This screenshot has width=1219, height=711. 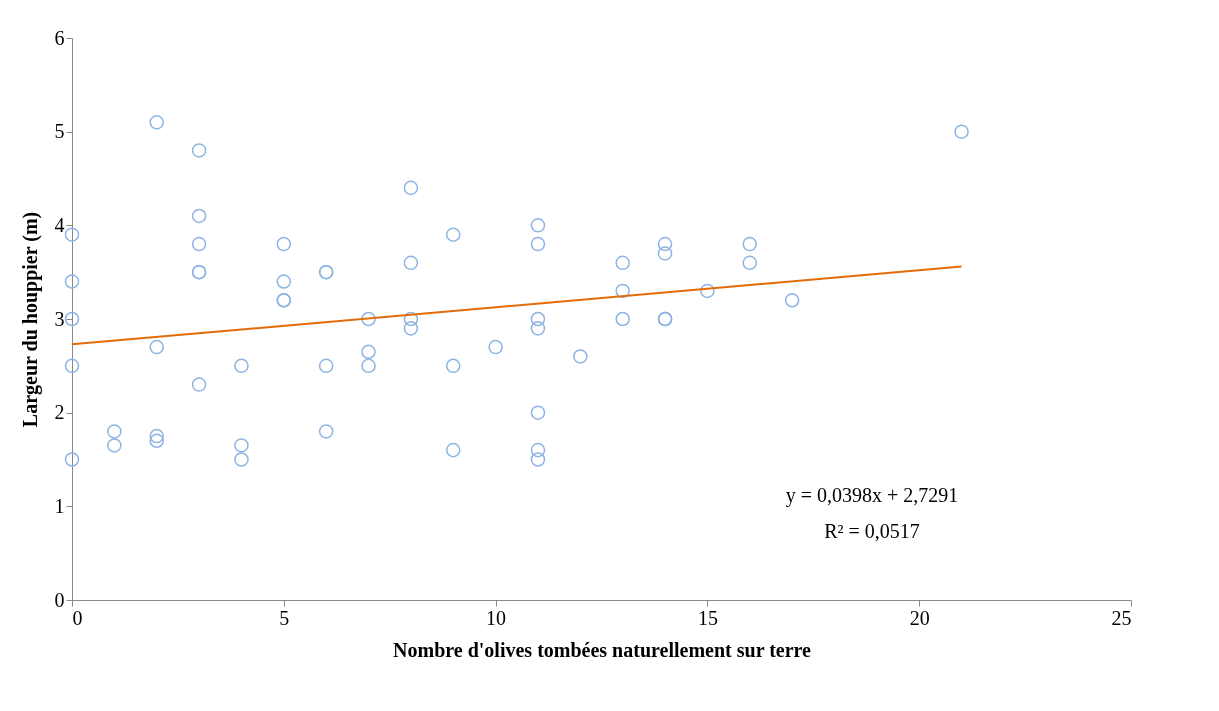 I want to click on x-tick-label: 15, so click(x=707, y=617).